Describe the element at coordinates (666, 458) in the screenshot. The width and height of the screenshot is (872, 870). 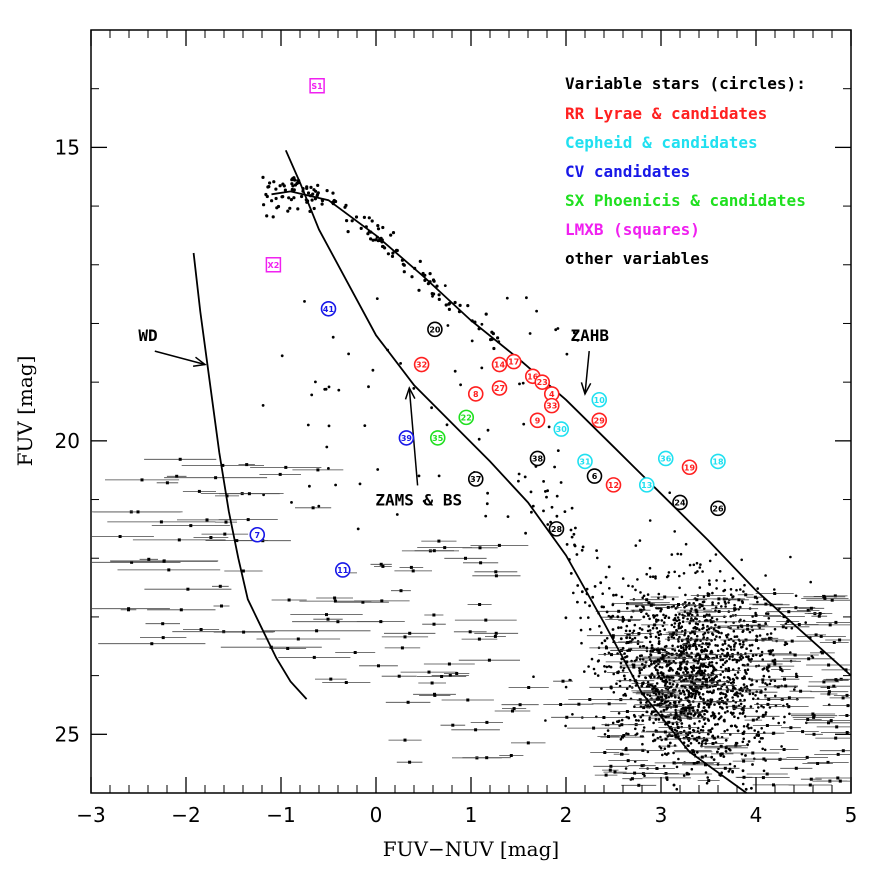
I see `variable-id-label: 36` at that location.